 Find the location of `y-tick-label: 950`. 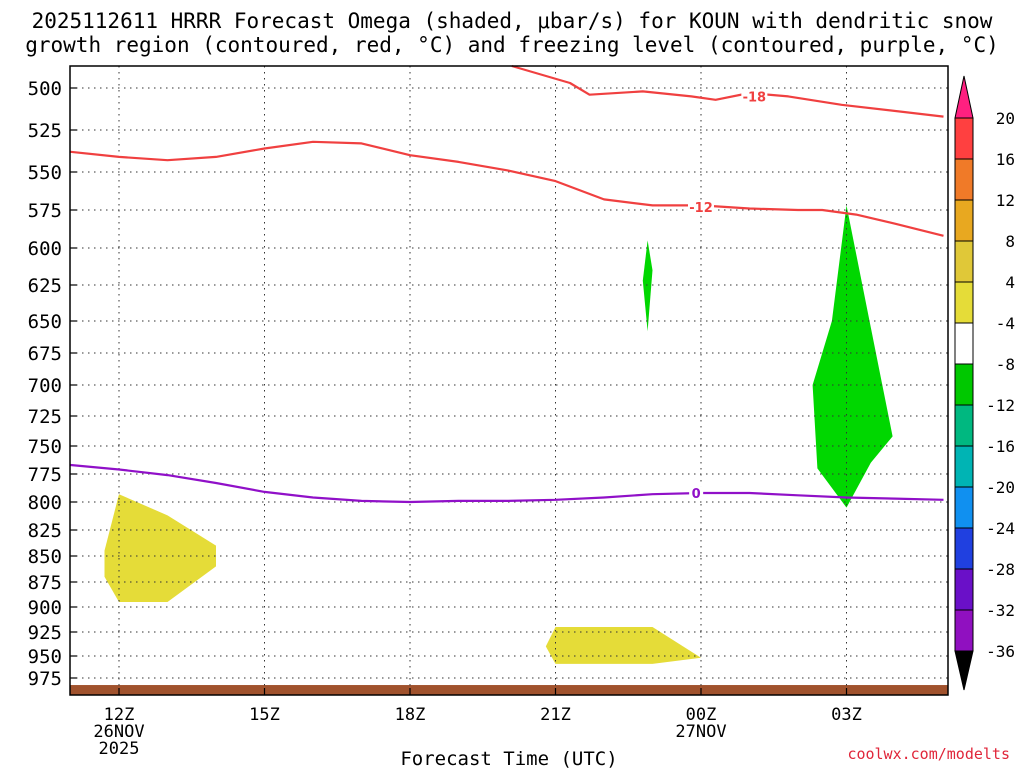

y-tick-label: 950 is located at coordinates (45, 657).